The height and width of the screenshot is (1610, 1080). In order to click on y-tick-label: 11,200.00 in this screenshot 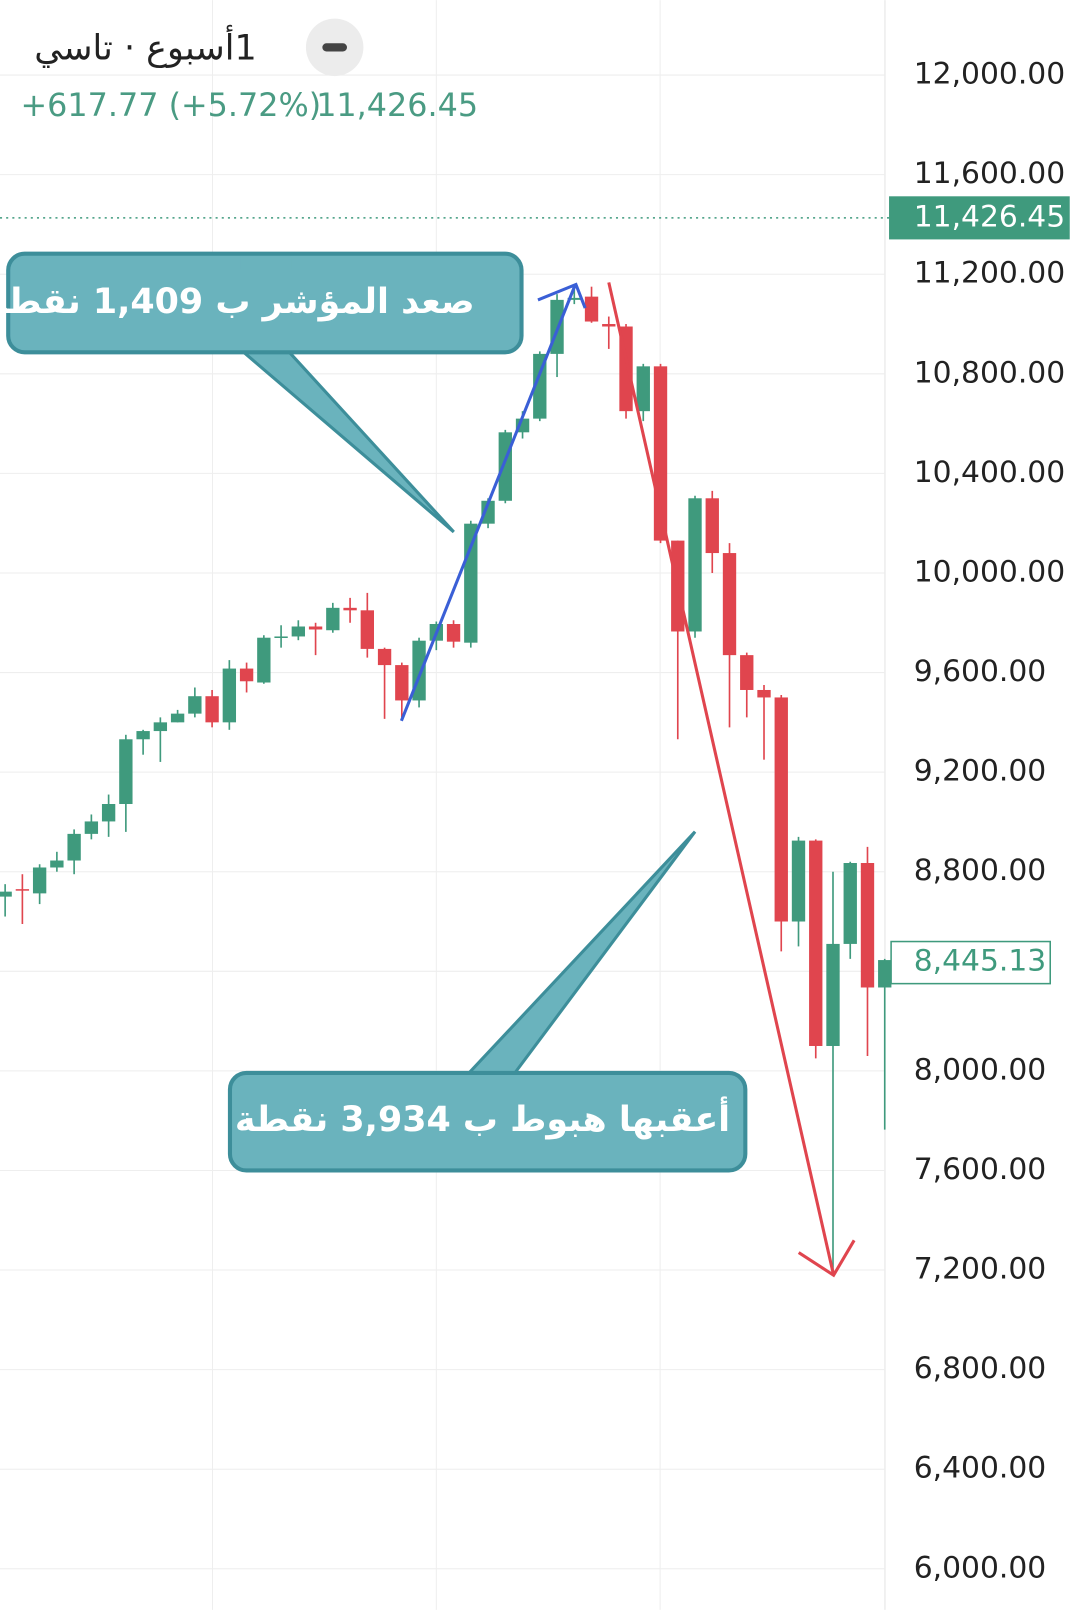, I will do `click(990, 273)`.